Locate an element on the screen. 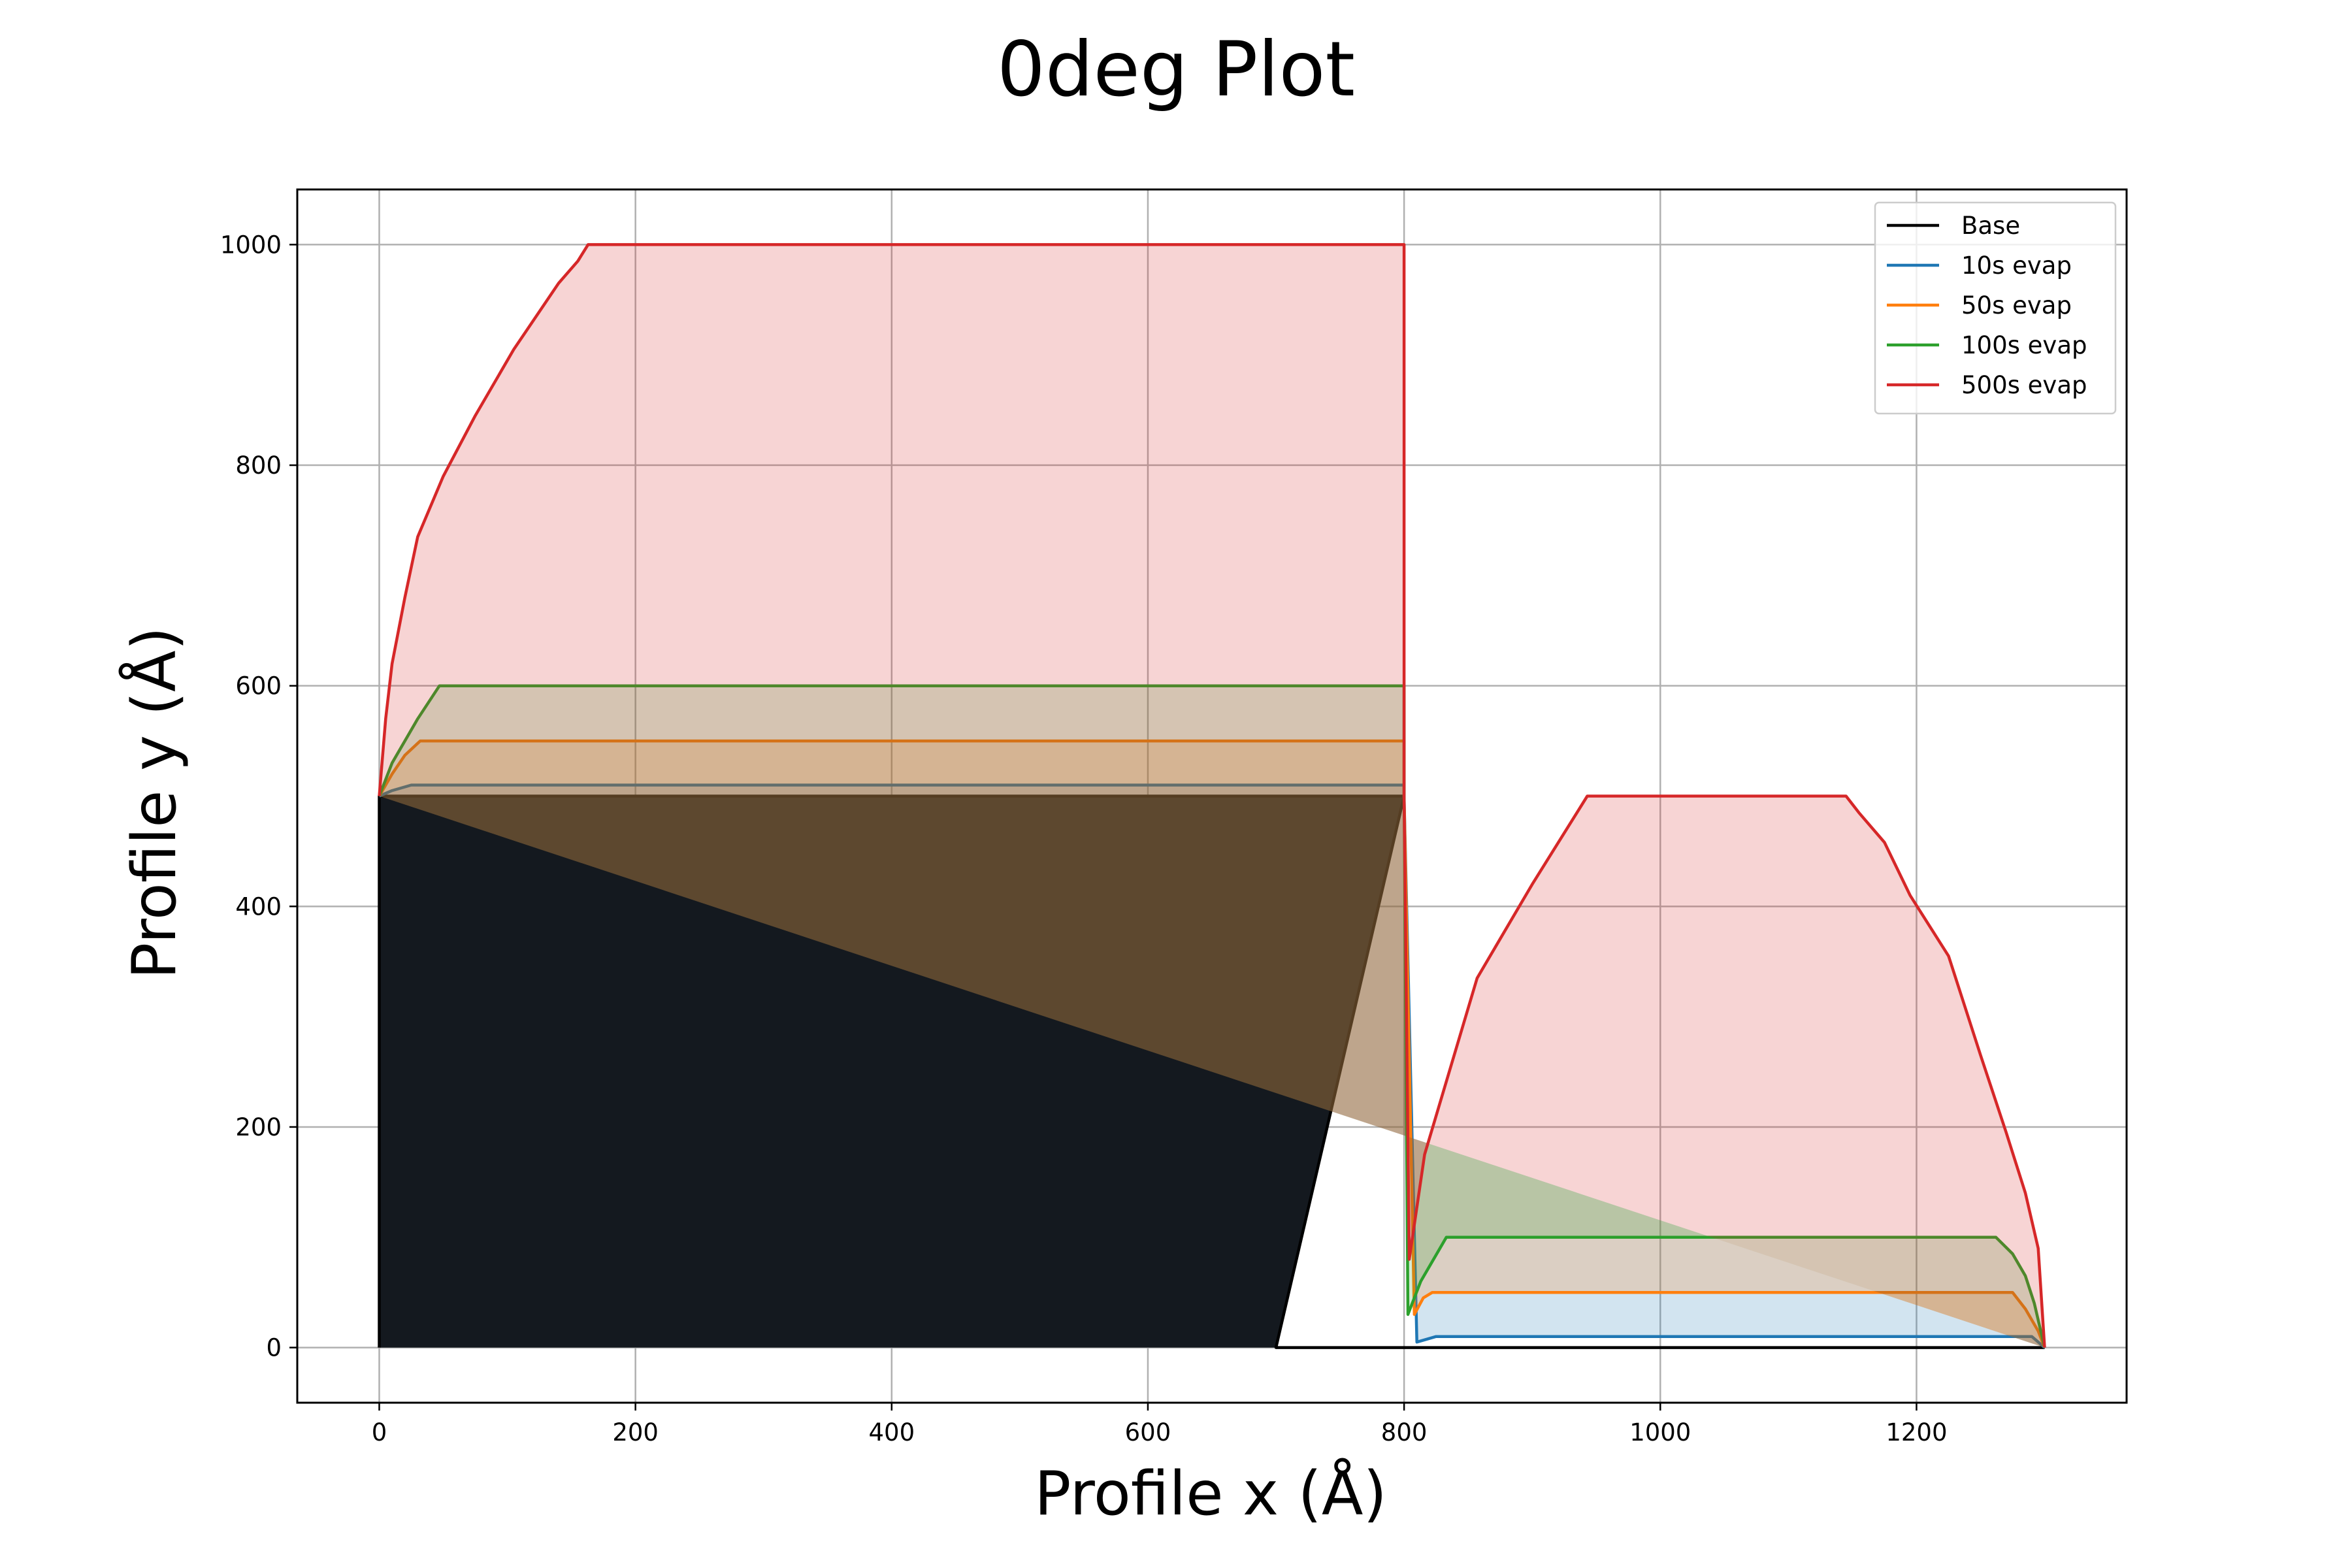 This screenshot has width=2352, height=1568. legend: Base 10s evap 50s evap 100s evap 500s evap is located at coordinates (1995, 308).